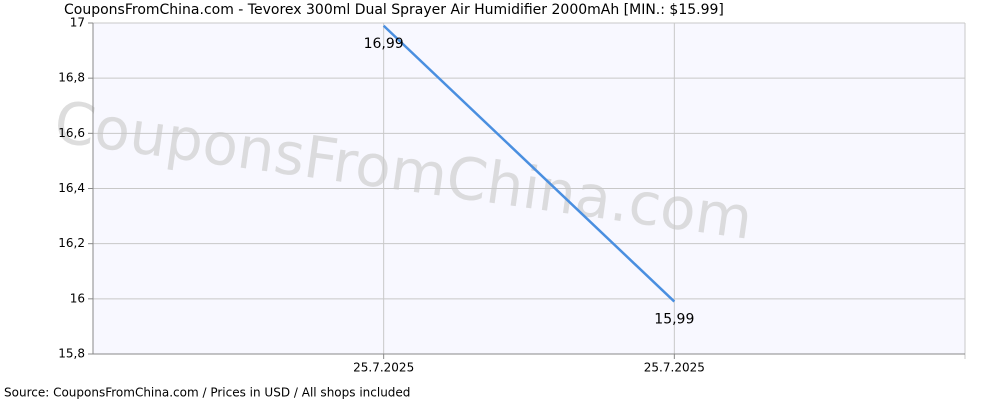 Image resolution: width=1000 pixels, height=400 pixels. I want to click on y-tick-label: 15,8, so click(71, 354).